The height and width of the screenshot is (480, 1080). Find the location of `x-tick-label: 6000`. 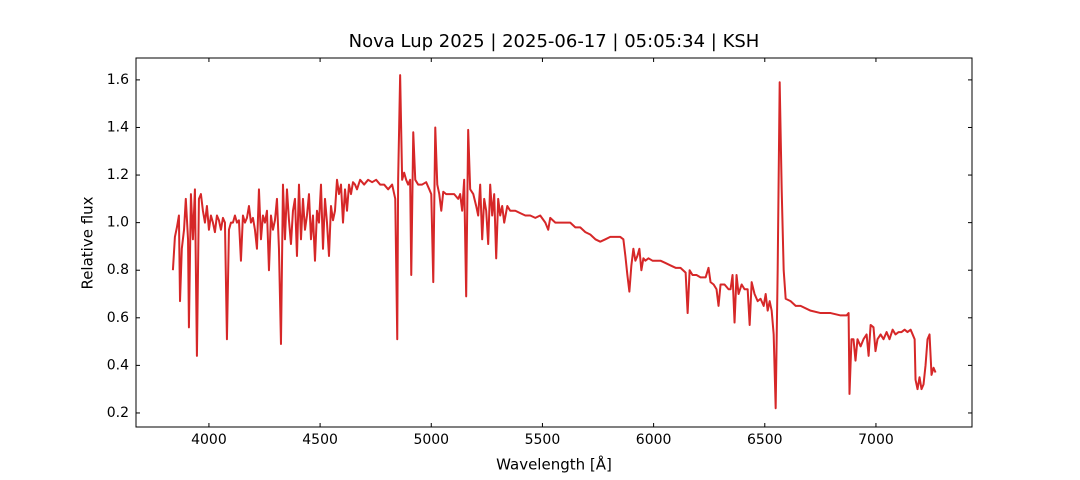

x-tick-label: 6000 is located at coordinates (654, 440).